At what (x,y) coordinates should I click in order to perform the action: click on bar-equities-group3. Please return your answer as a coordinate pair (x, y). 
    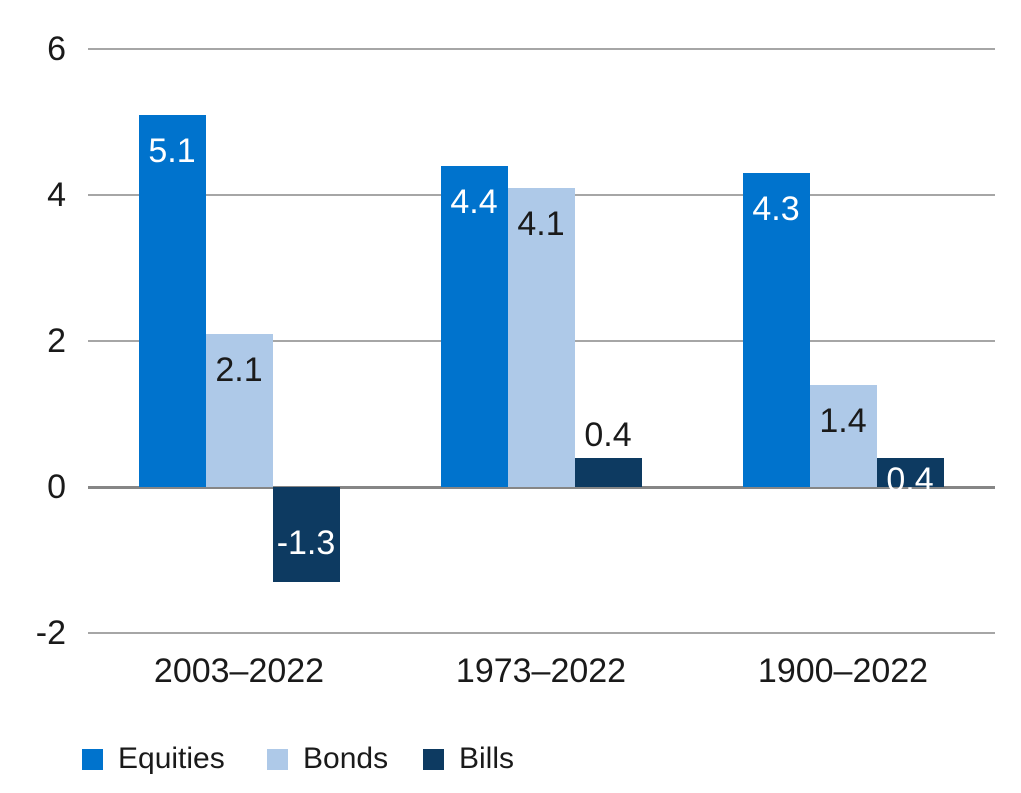
    Looking at the image, I should click on (776, 330).